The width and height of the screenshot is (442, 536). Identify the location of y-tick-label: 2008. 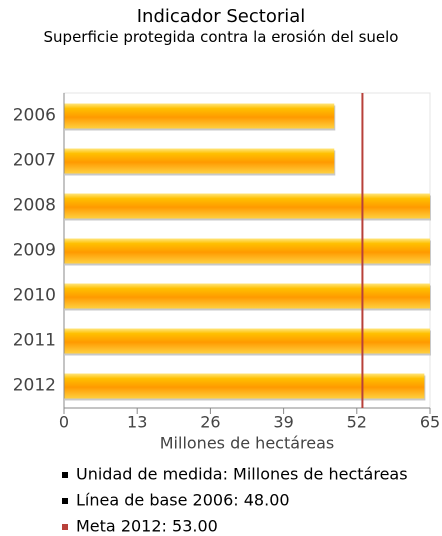
(34, 206).